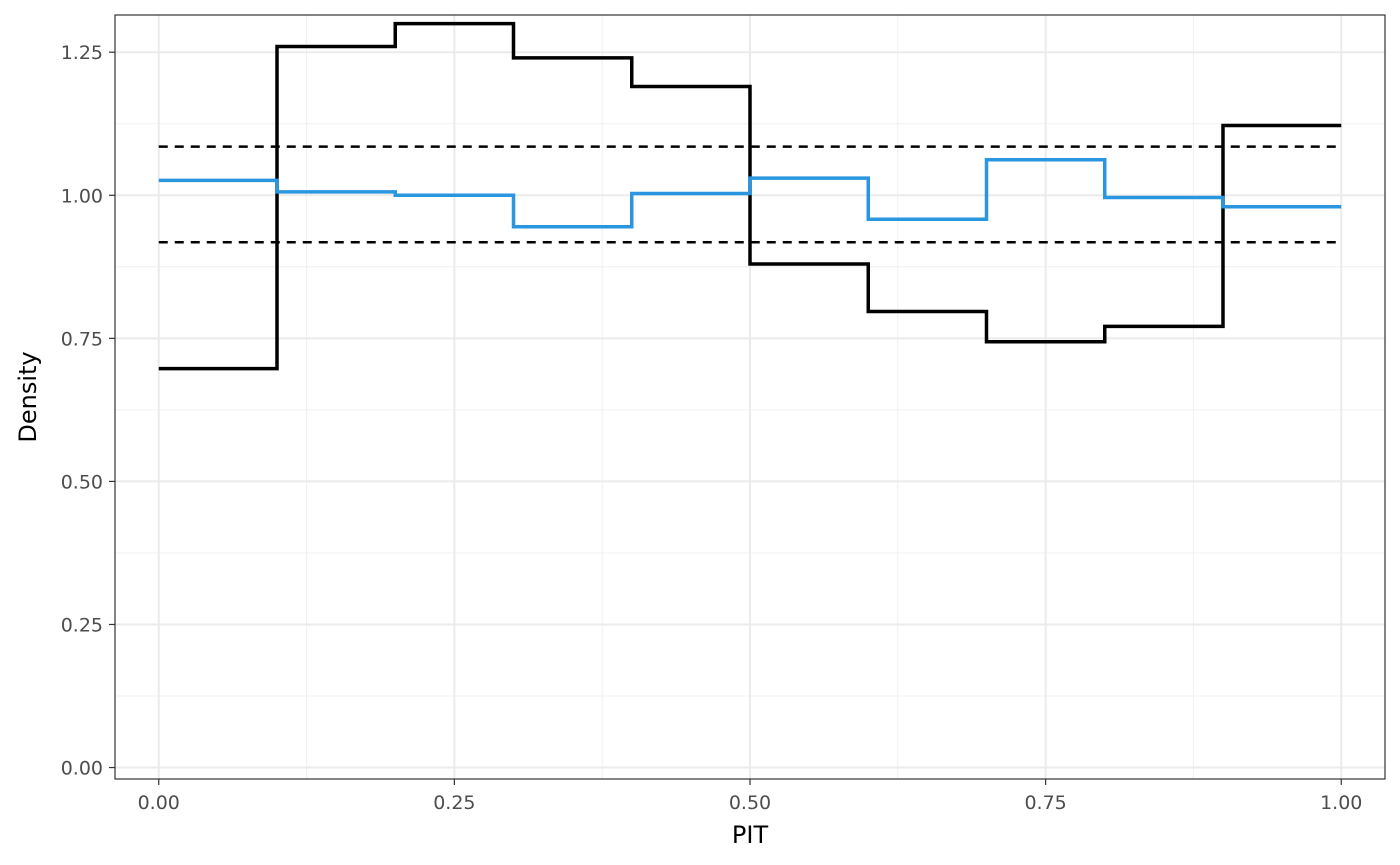 The height and width of the screenshot is (865, 1400). Describe the element at coordinates (750, 803) in the screenshot. I see `x-tick-label: 0.50` at that location.